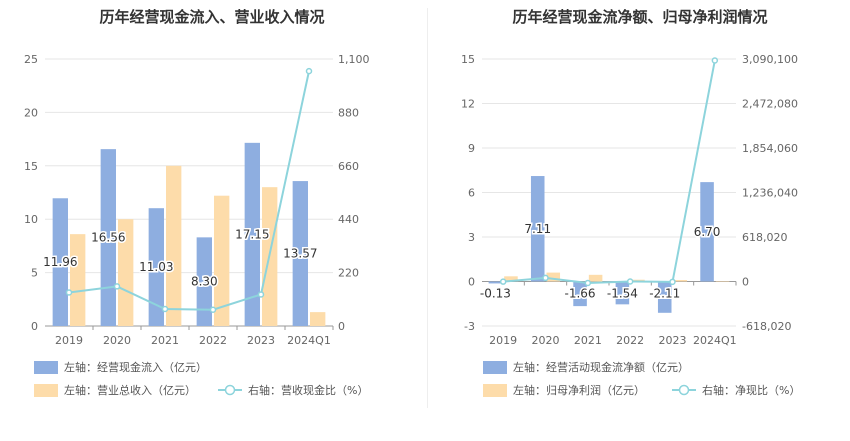  I want to click on chart2-x-tick-label: 2023, so click(673, 340).